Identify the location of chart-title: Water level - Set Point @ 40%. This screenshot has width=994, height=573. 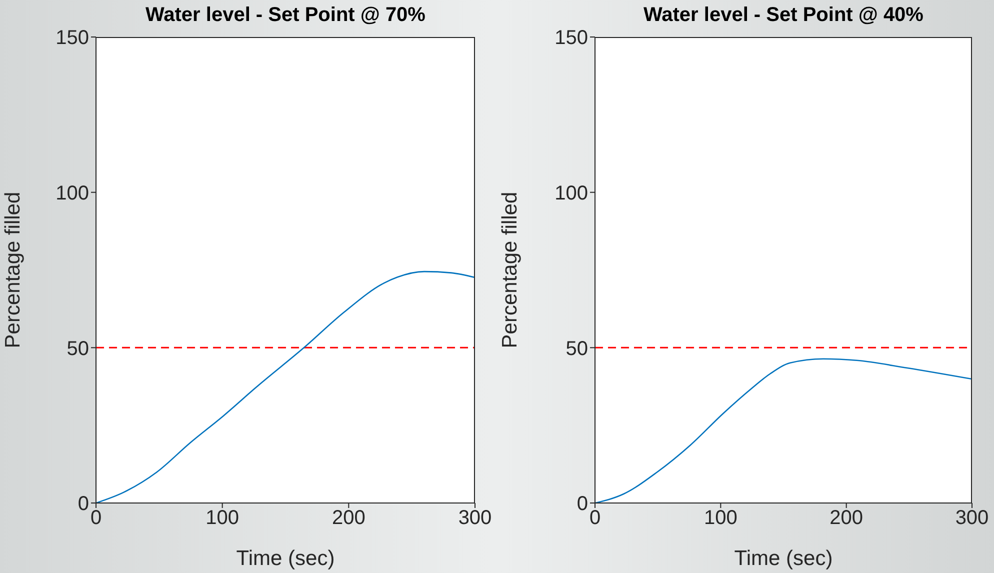
(783, 15).